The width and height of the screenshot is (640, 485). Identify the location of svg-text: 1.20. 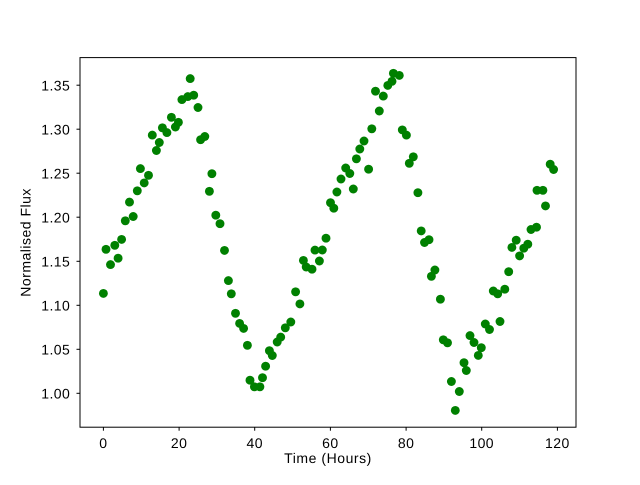
(55, 217).